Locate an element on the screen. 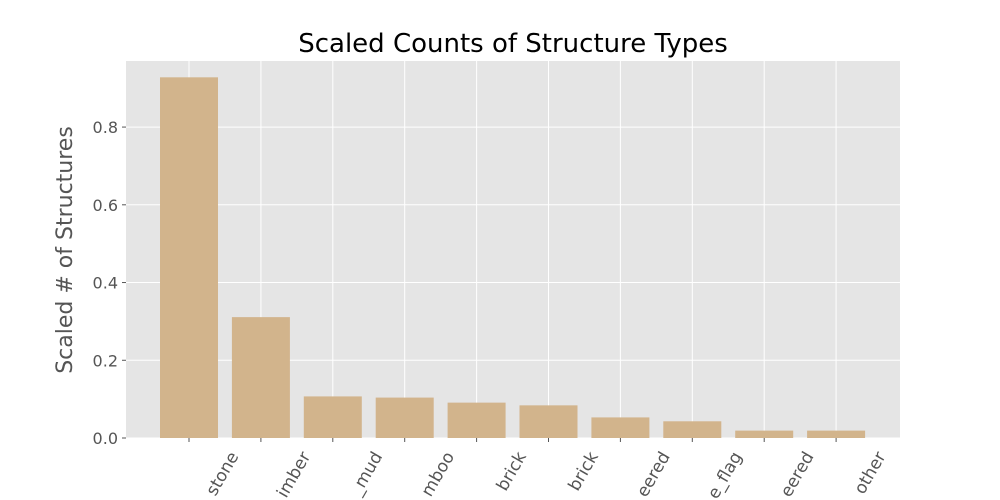 The image size is (1000, 500). x-tick-label: imber is located at coordinates (294, 474).